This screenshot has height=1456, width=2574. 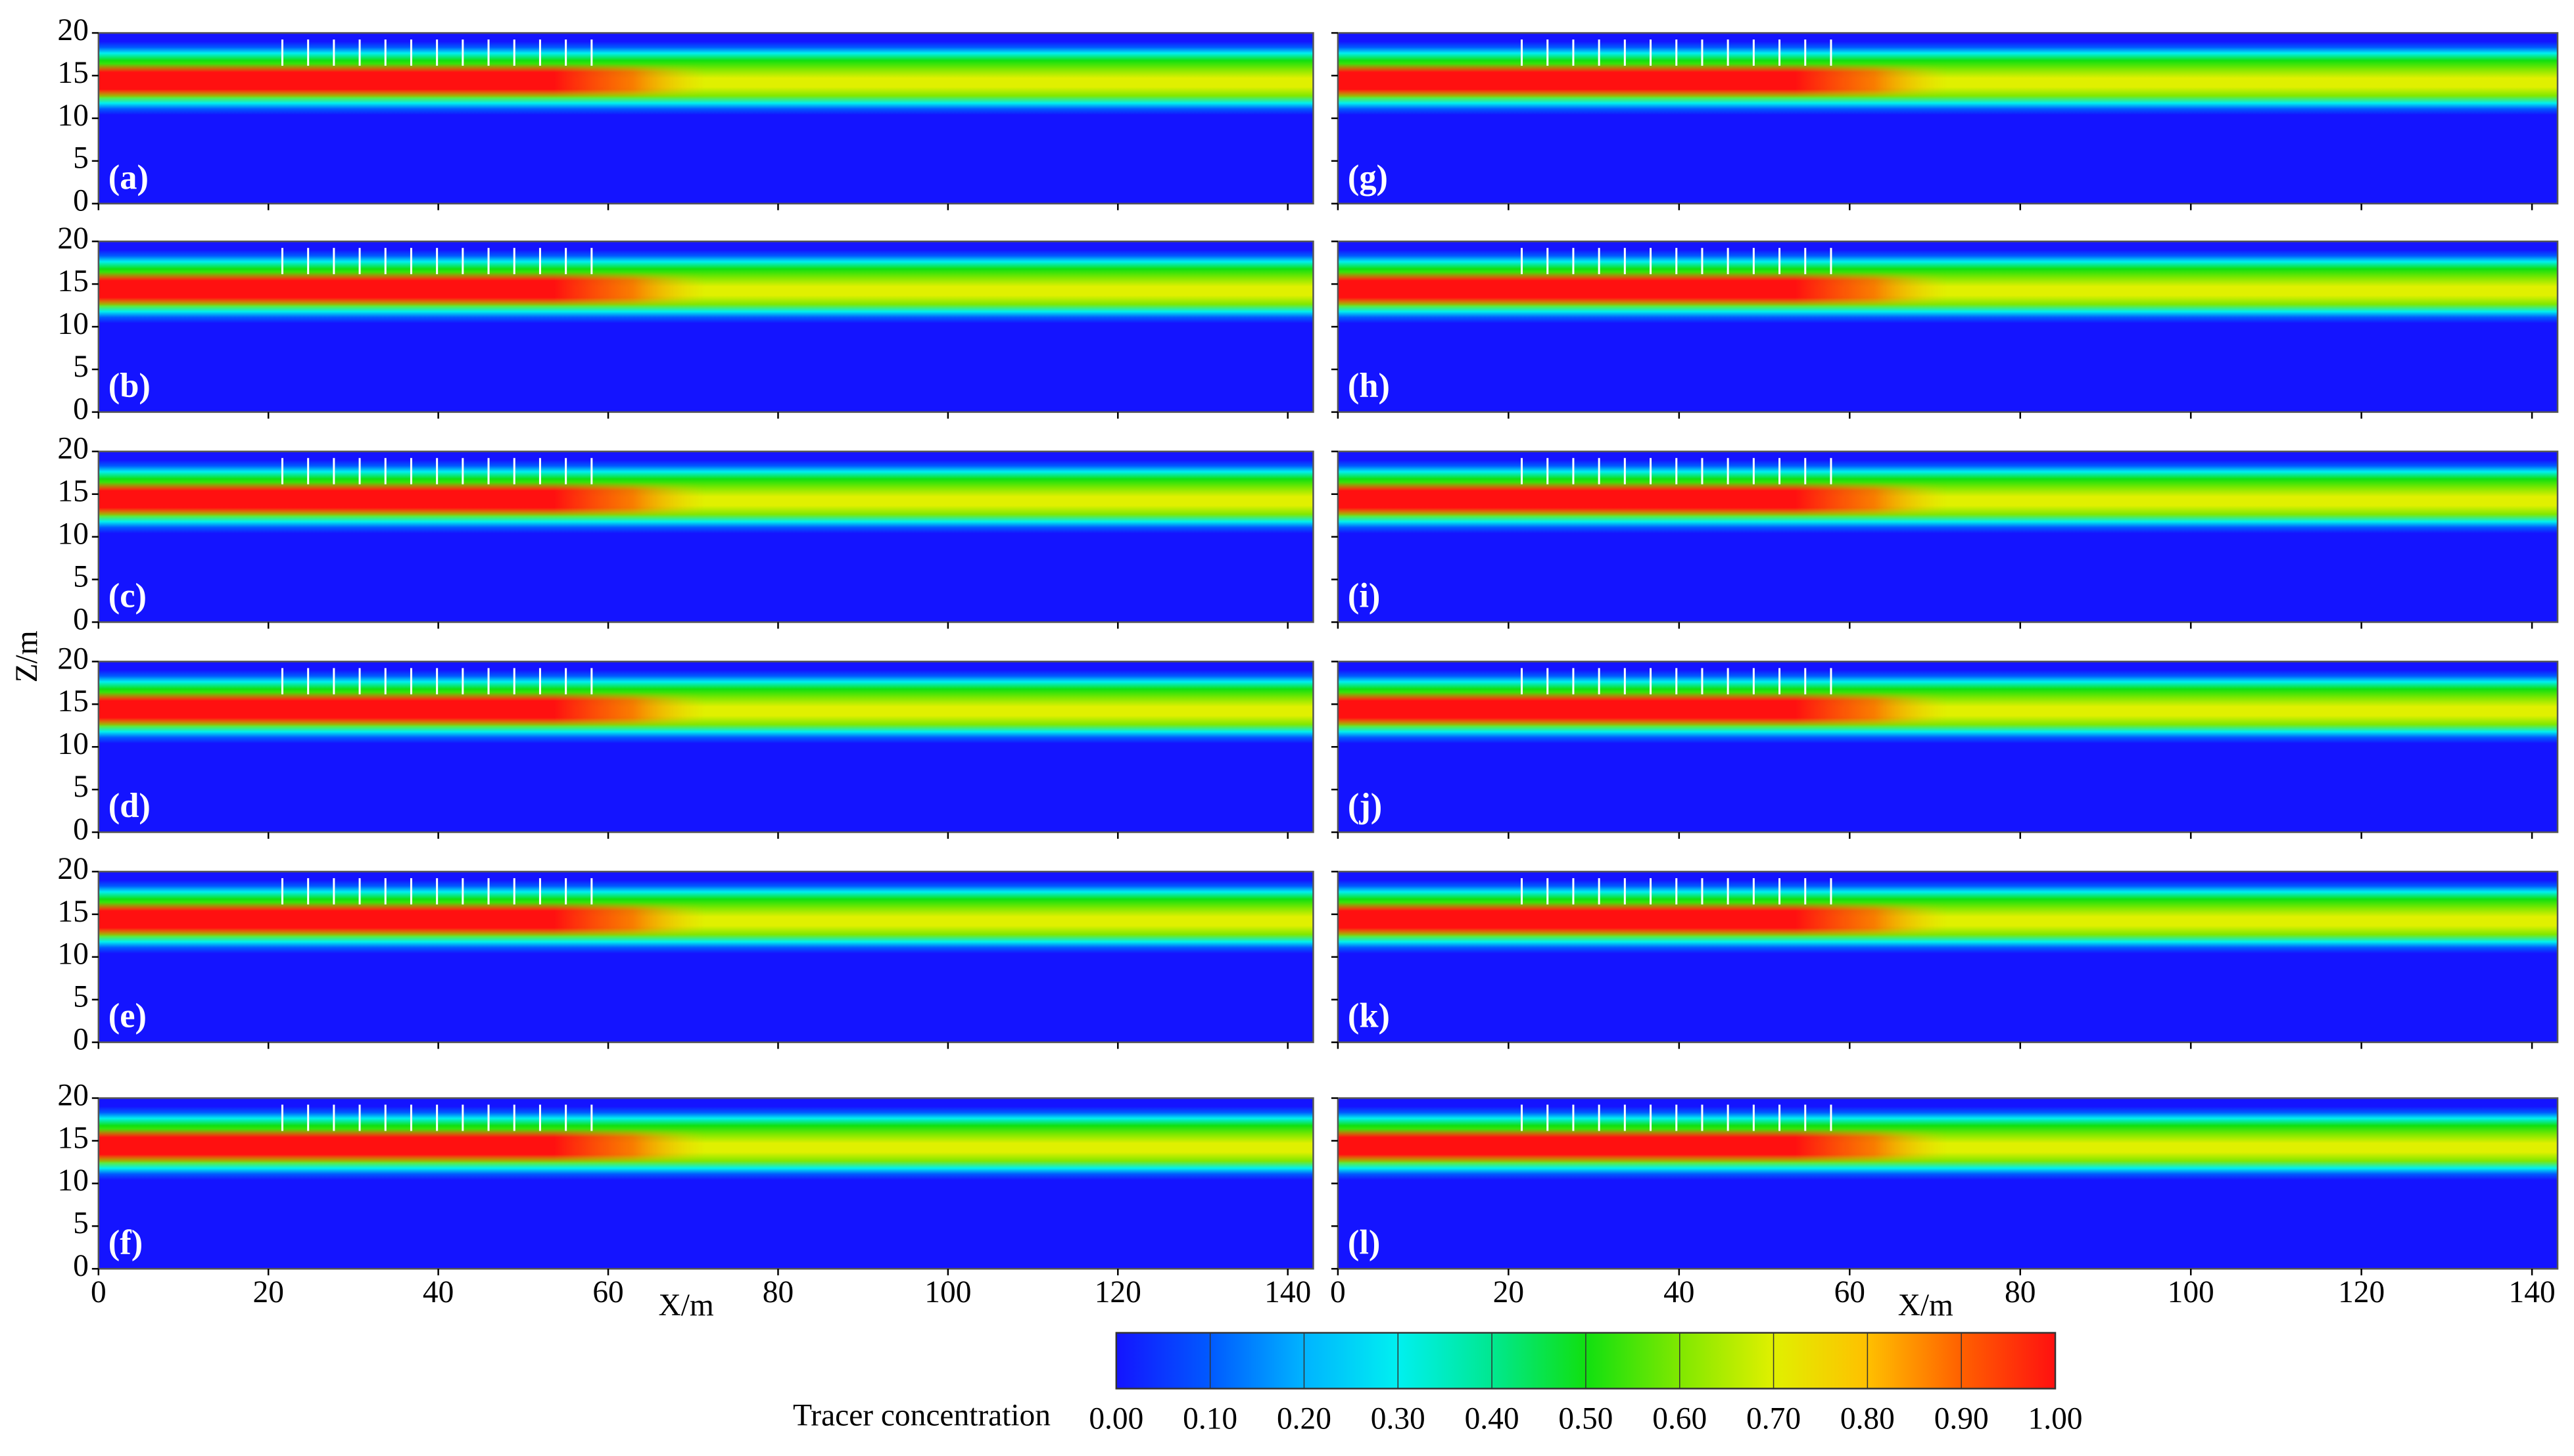 I want to click on colorbar-tick-label: 0.20, so click(x=1304, y=1418).